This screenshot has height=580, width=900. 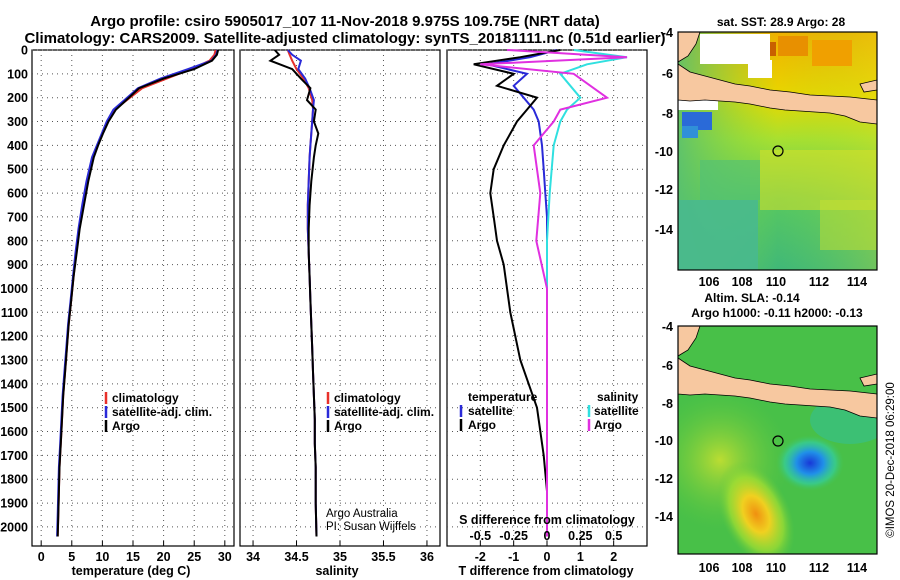 What do you see at coordinates (545, 571) in the screenshot?
I see `difference-xlabel: T difference from climatology` at bounding box center [545, 571].